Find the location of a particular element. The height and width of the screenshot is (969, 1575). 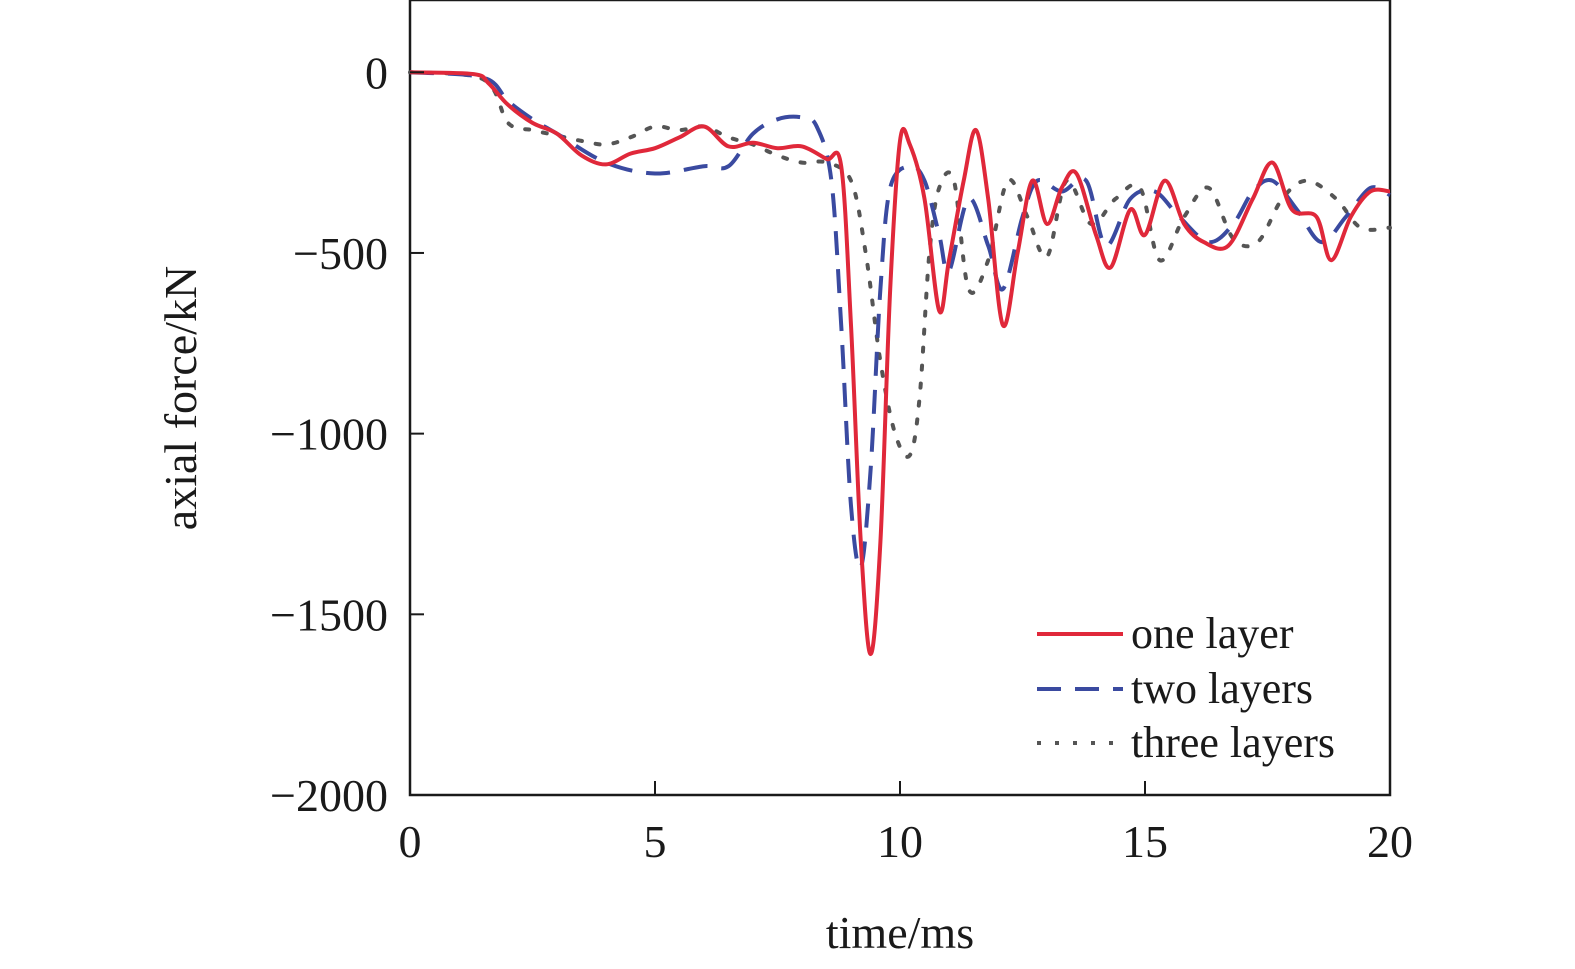

legend: one layer two layers three layers is located at coordinates (1186, 688).